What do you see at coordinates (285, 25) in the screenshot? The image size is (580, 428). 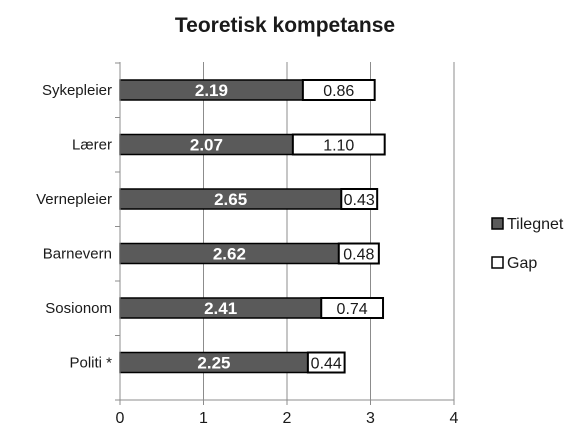 I see `chart-title: Teoretisk kompetanse` at bounding box center [285, 25].